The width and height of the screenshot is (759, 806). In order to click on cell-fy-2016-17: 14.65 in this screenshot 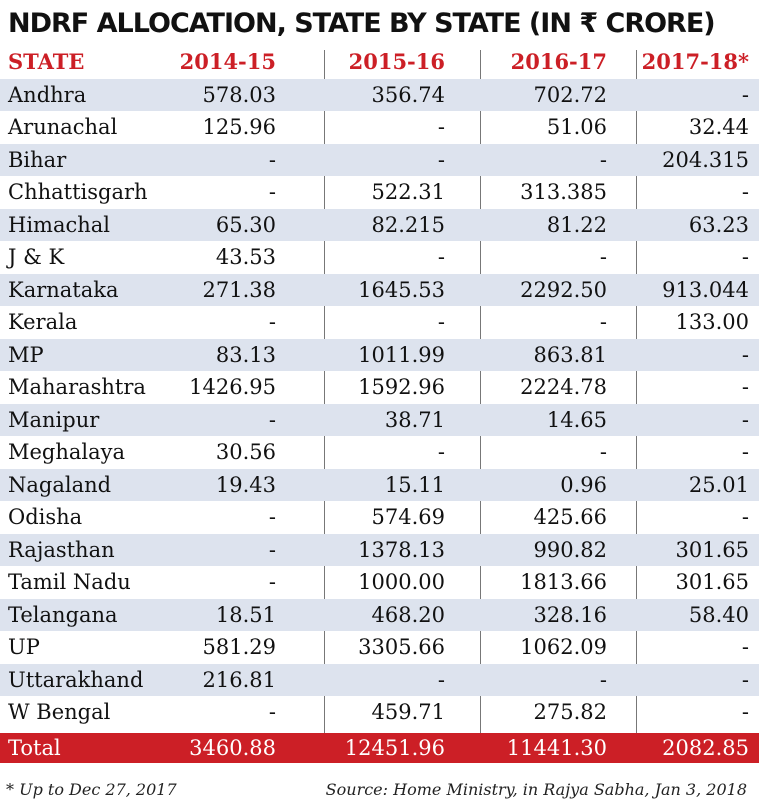, I will do `click(576, 419)`.